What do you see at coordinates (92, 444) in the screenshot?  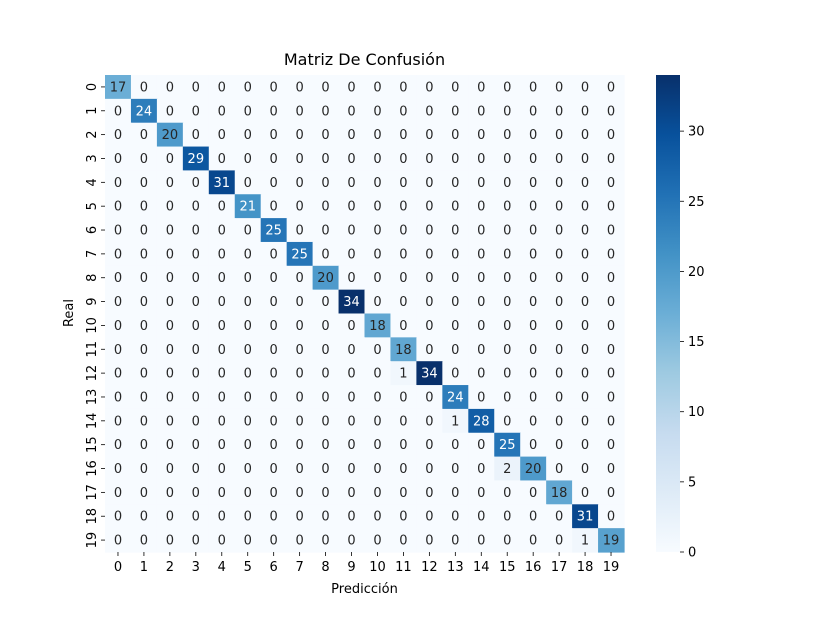 I see `y-tick-label: 15` at bounding box center [92, 444].